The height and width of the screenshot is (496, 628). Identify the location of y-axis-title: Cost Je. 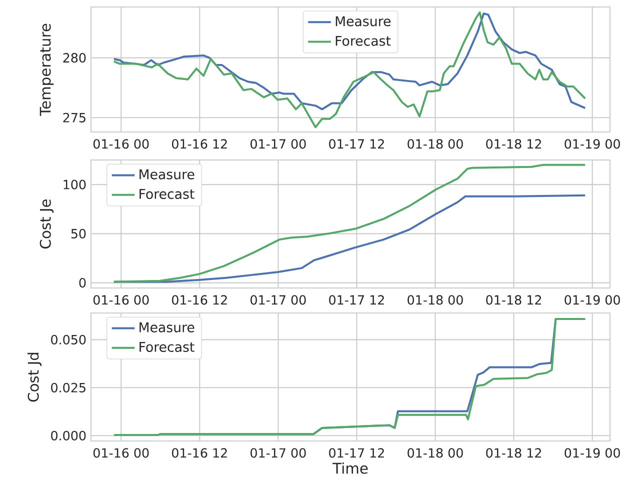
(47, 223).